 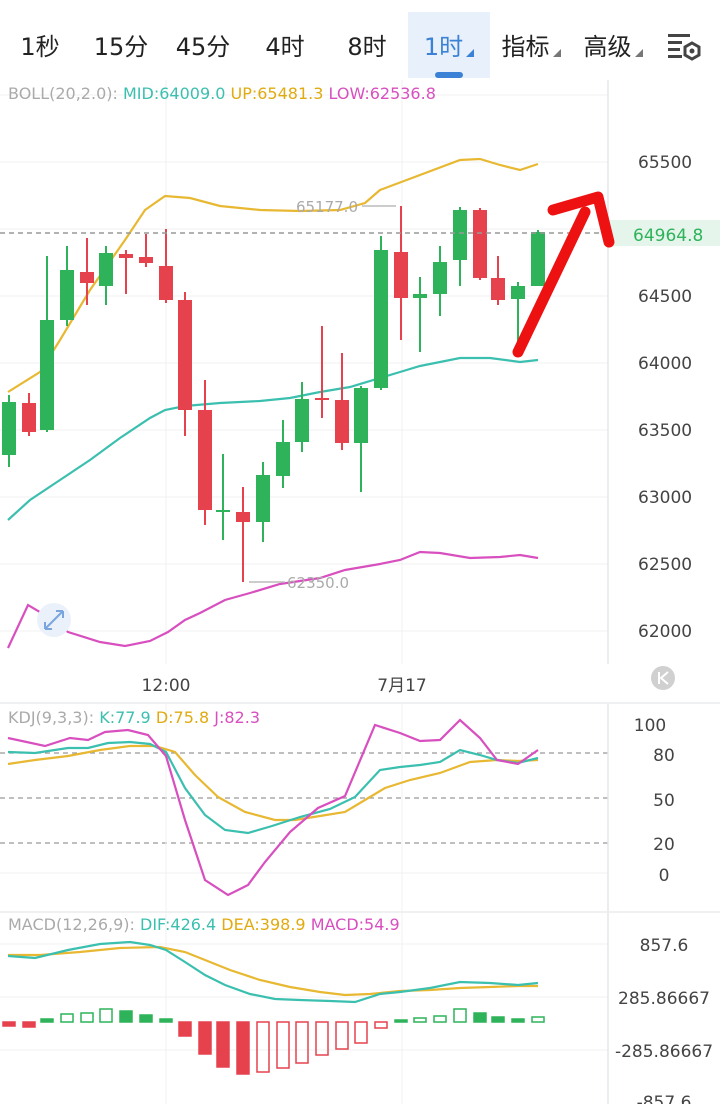 I want to click on macd-value: MACD:54.9, so click(x=355, y=924).